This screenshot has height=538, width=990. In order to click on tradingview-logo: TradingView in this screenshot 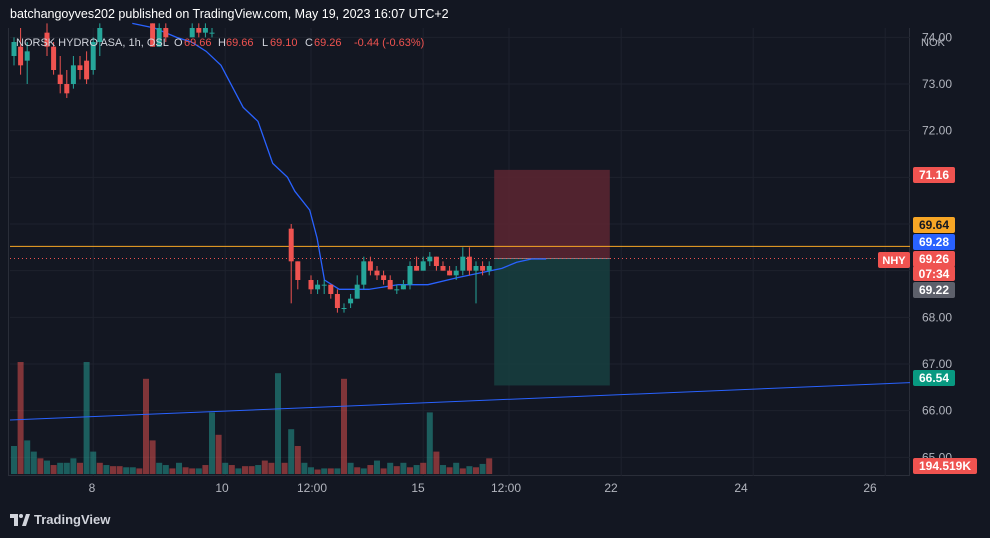, I will do `click(60, 519)`.